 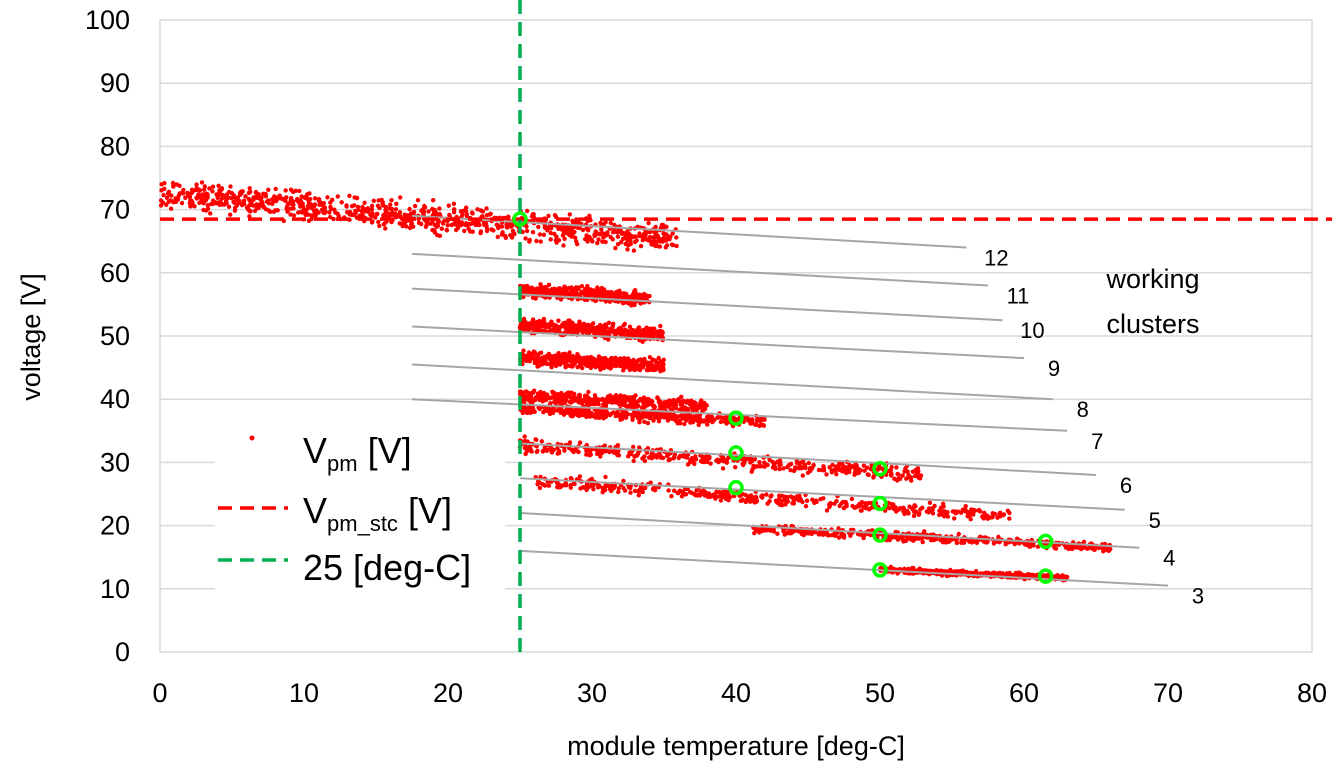 I want to click on y-tick-label: 90, so click(x=115, y=83).